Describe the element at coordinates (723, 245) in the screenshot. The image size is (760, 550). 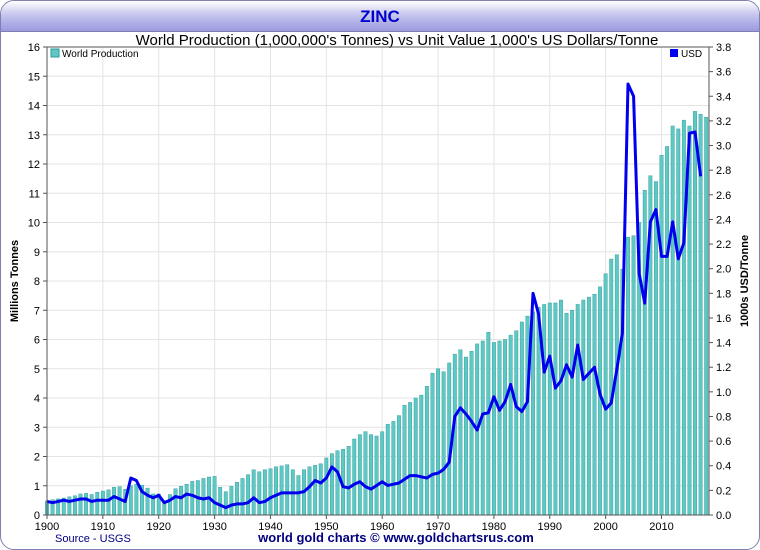
I see `right-tick-label: 2.2` at that location.